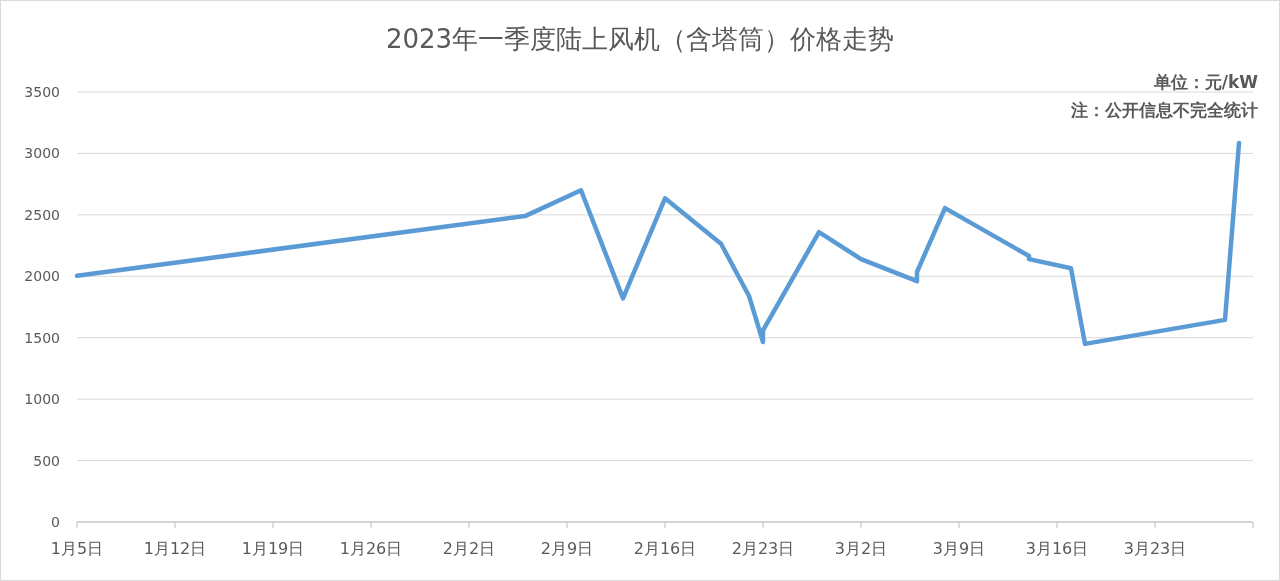  Describe the element at coordinates (273, 548) in the screenshot. I see `x-tick-label: 1月19日` at that location.